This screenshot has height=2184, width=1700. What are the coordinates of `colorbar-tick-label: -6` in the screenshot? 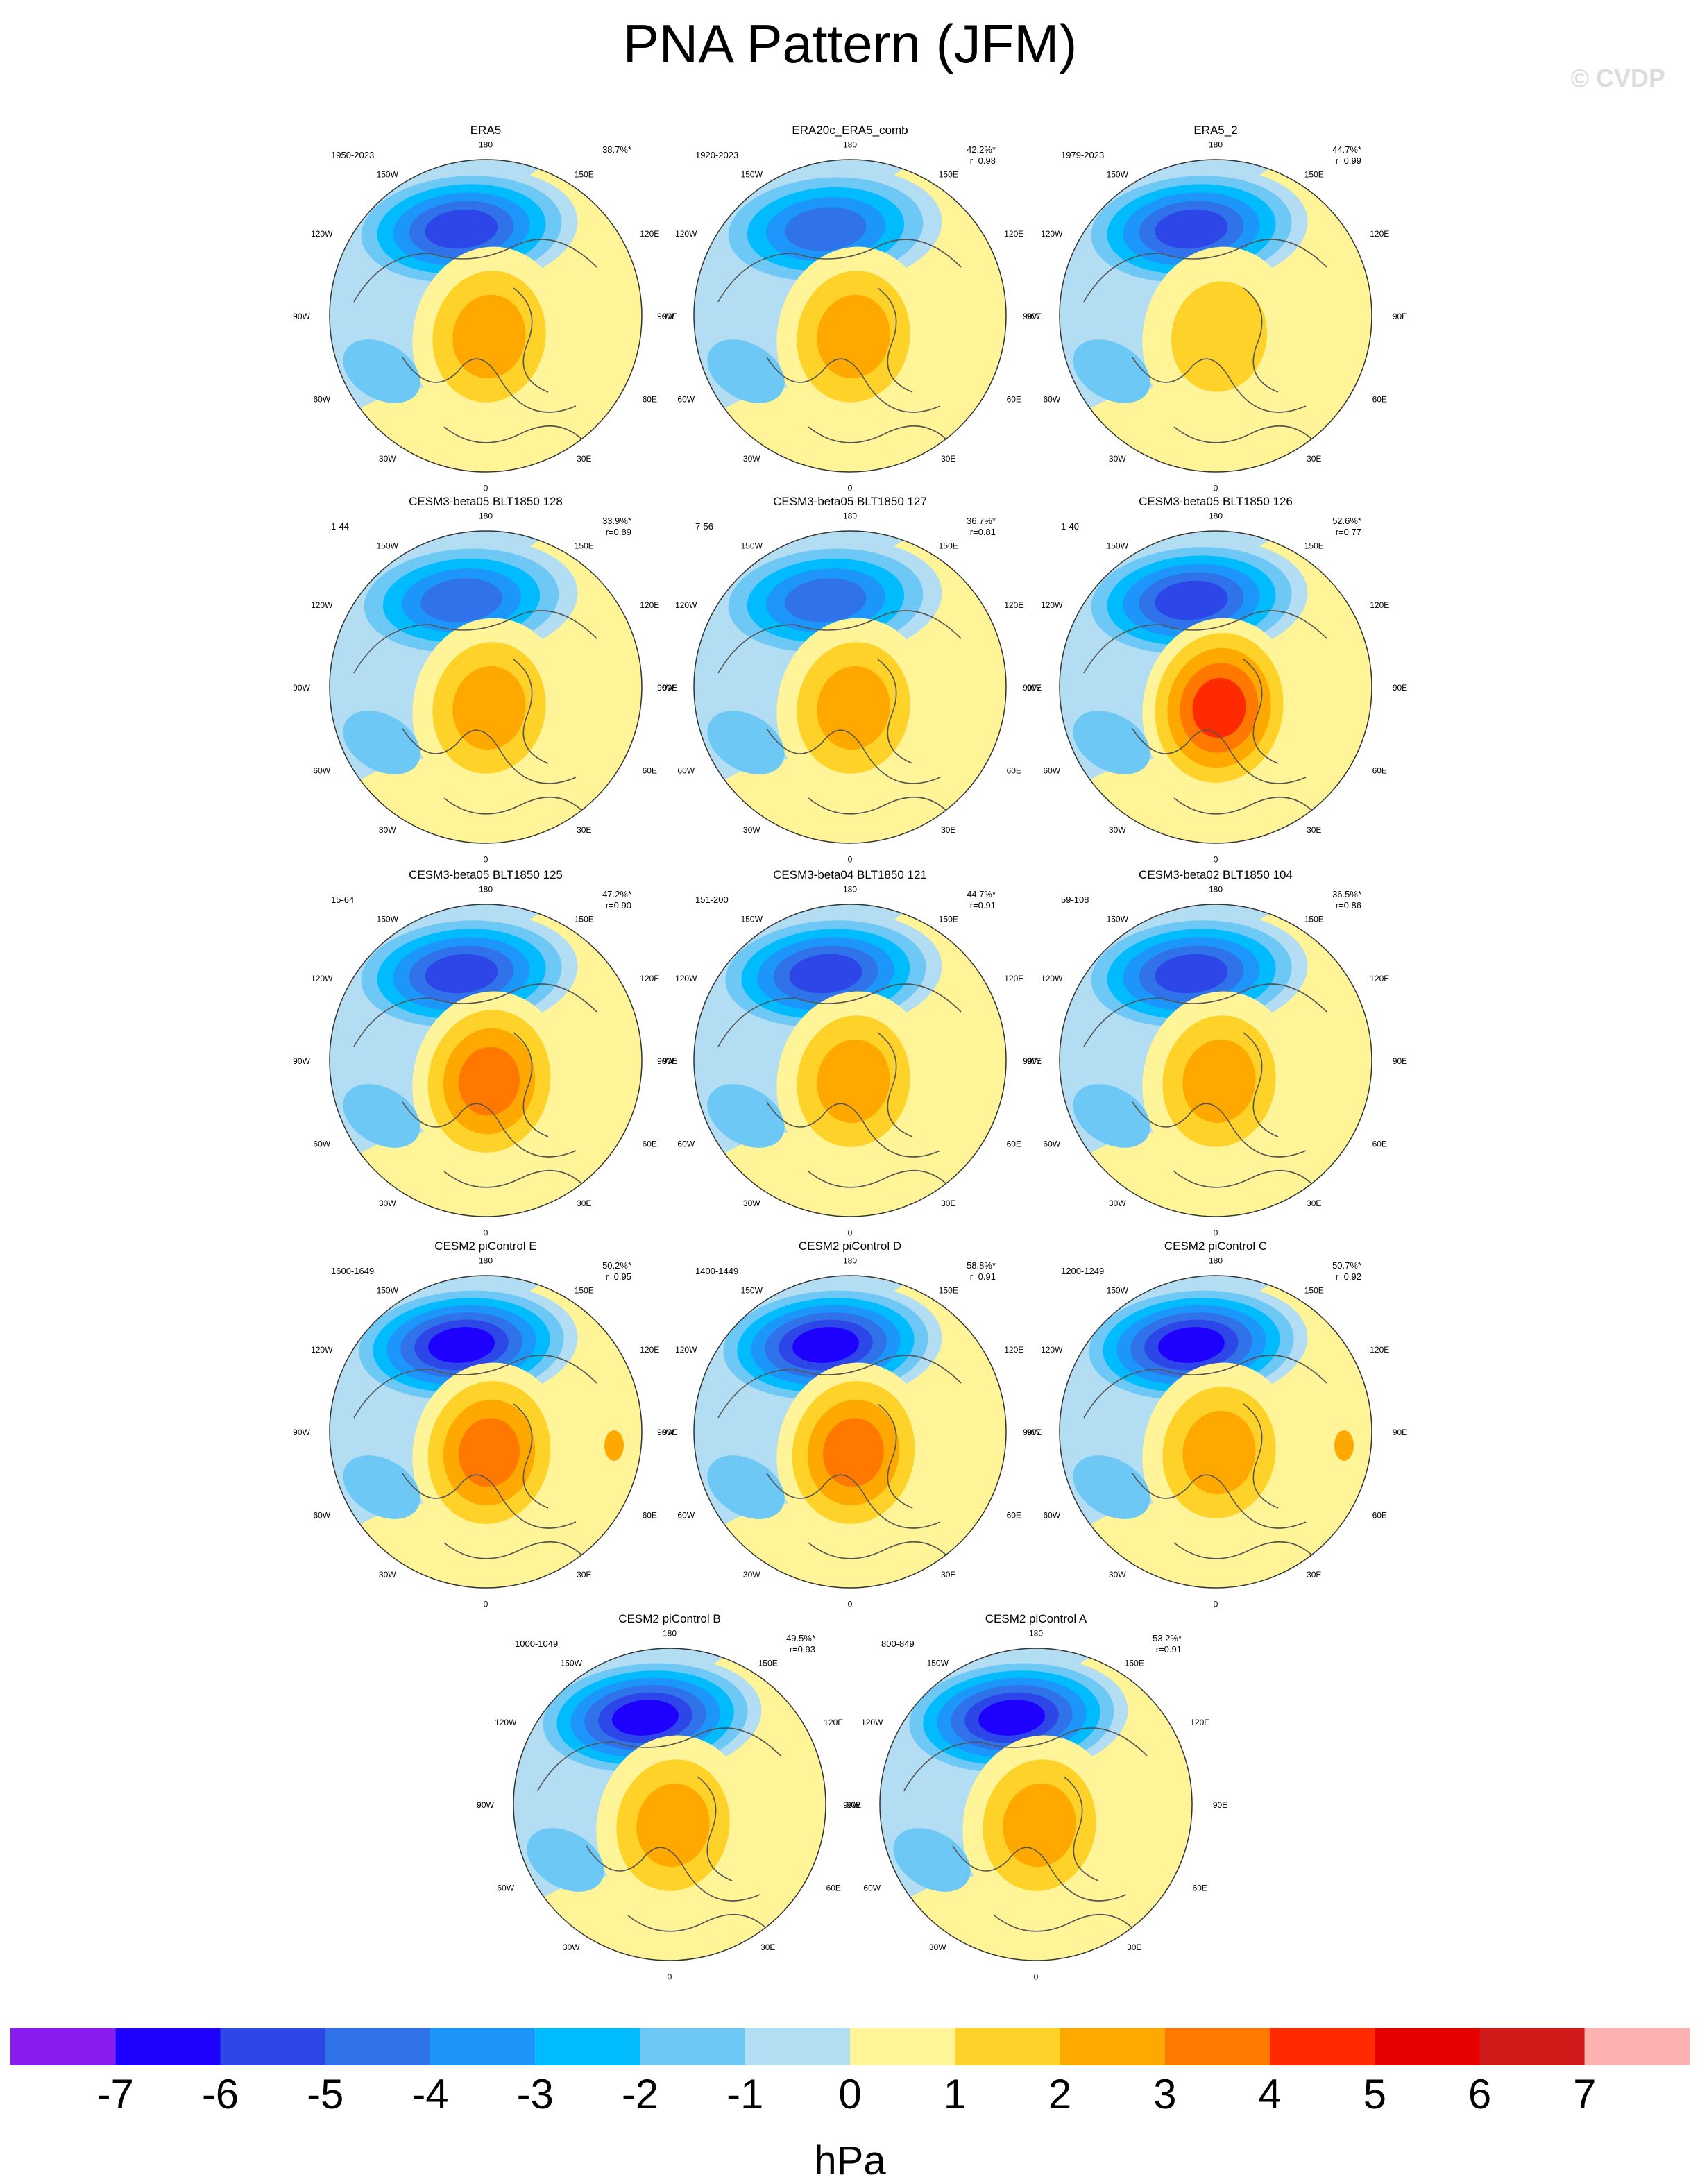 It's located at (220, 2094).